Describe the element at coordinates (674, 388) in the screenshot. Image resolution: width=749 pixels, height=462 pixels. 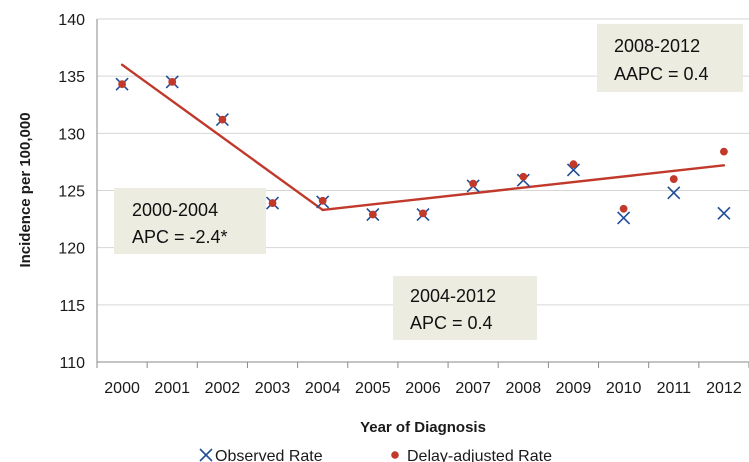
I see `x-tick-label: 2011` at that location.